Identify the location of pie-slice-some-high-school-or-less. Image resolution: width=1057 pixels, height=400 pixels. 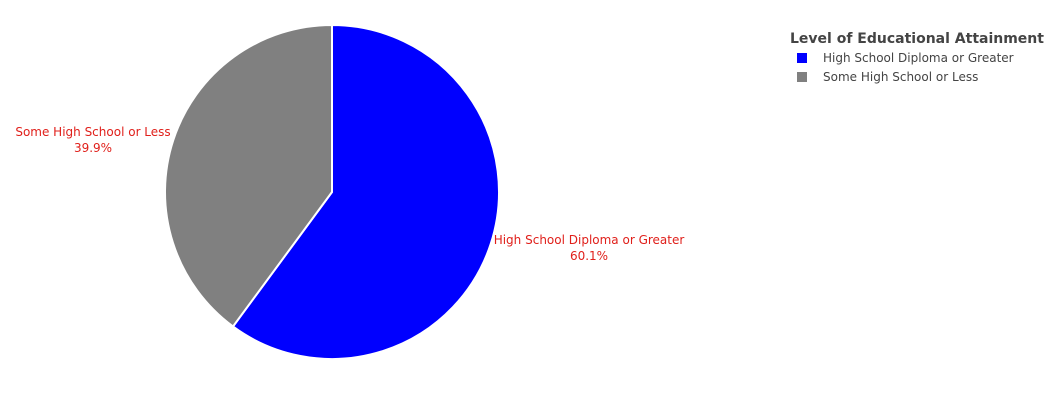
(248, 175).